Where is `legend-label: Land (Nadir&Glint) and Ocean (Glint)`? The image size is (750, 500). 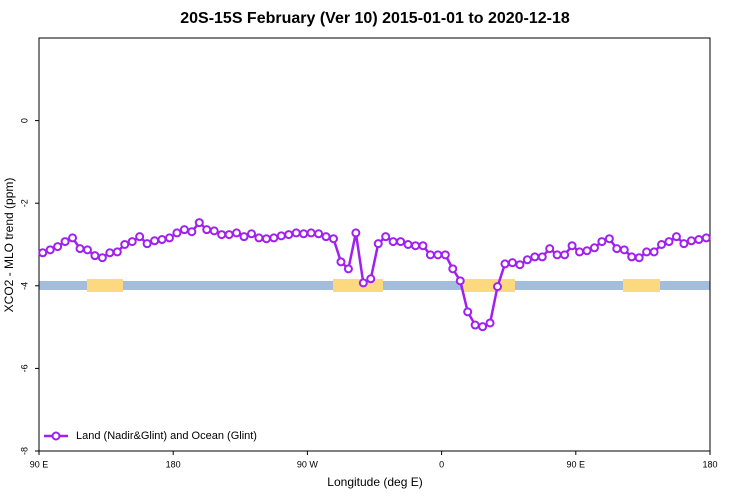
legend-label: Land (Nadir&Glint) and Ocean (Glint) is located at coordinates (166, 436).